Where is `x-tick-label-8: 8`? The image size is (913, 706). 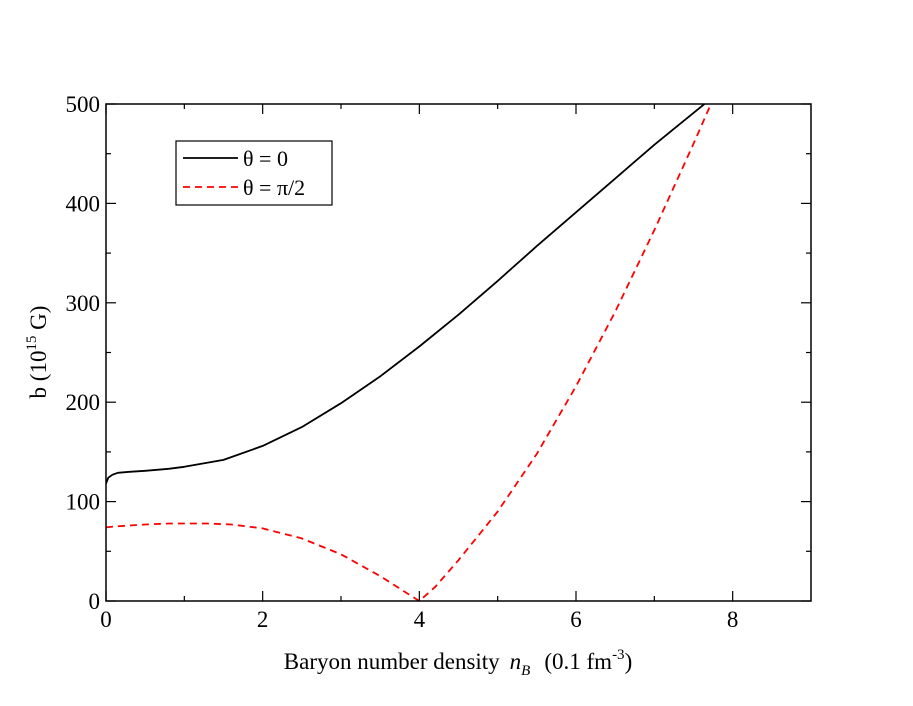
x-tick-label-8: 8 is located at coordinates (733, 619).